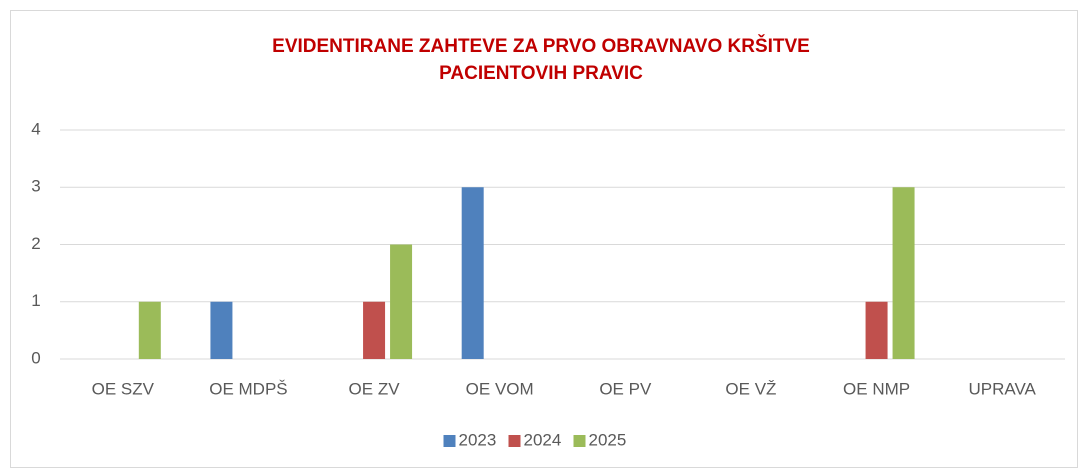 This screenshot has height=473, width=1082. Describe the element at coordinates (35, 243) in the screenshot. I see `y-tick-label: 2` at that location.